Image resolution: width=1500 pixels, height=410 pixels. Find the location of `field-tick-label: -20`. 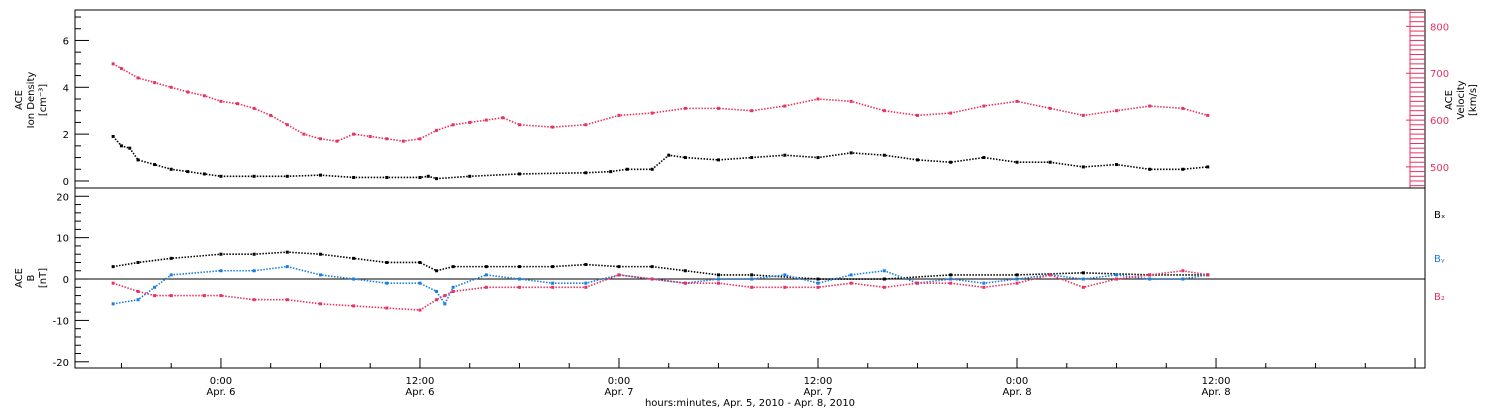

field-tick-label: -20 is located at coordinates (61, 363).